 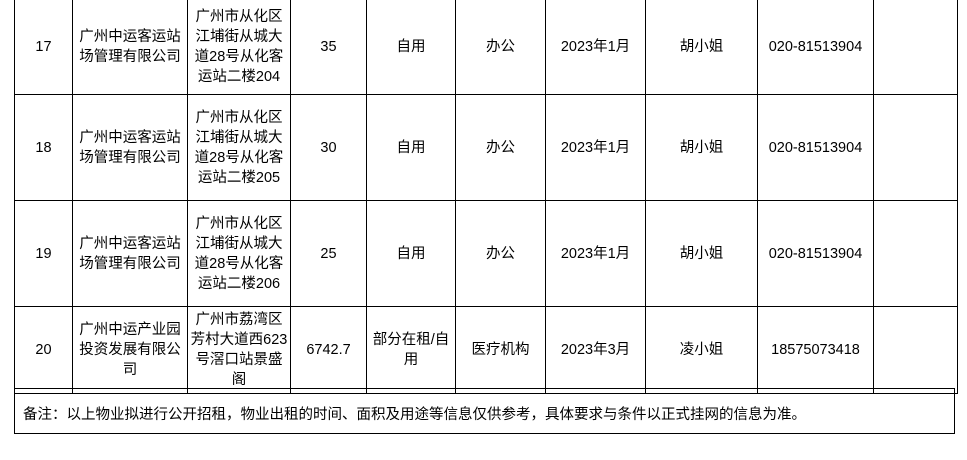 I want to click on row-address: 广州市从化区江埔街从城大道28号从化客运站二楼205, so click(x=239, y=147).